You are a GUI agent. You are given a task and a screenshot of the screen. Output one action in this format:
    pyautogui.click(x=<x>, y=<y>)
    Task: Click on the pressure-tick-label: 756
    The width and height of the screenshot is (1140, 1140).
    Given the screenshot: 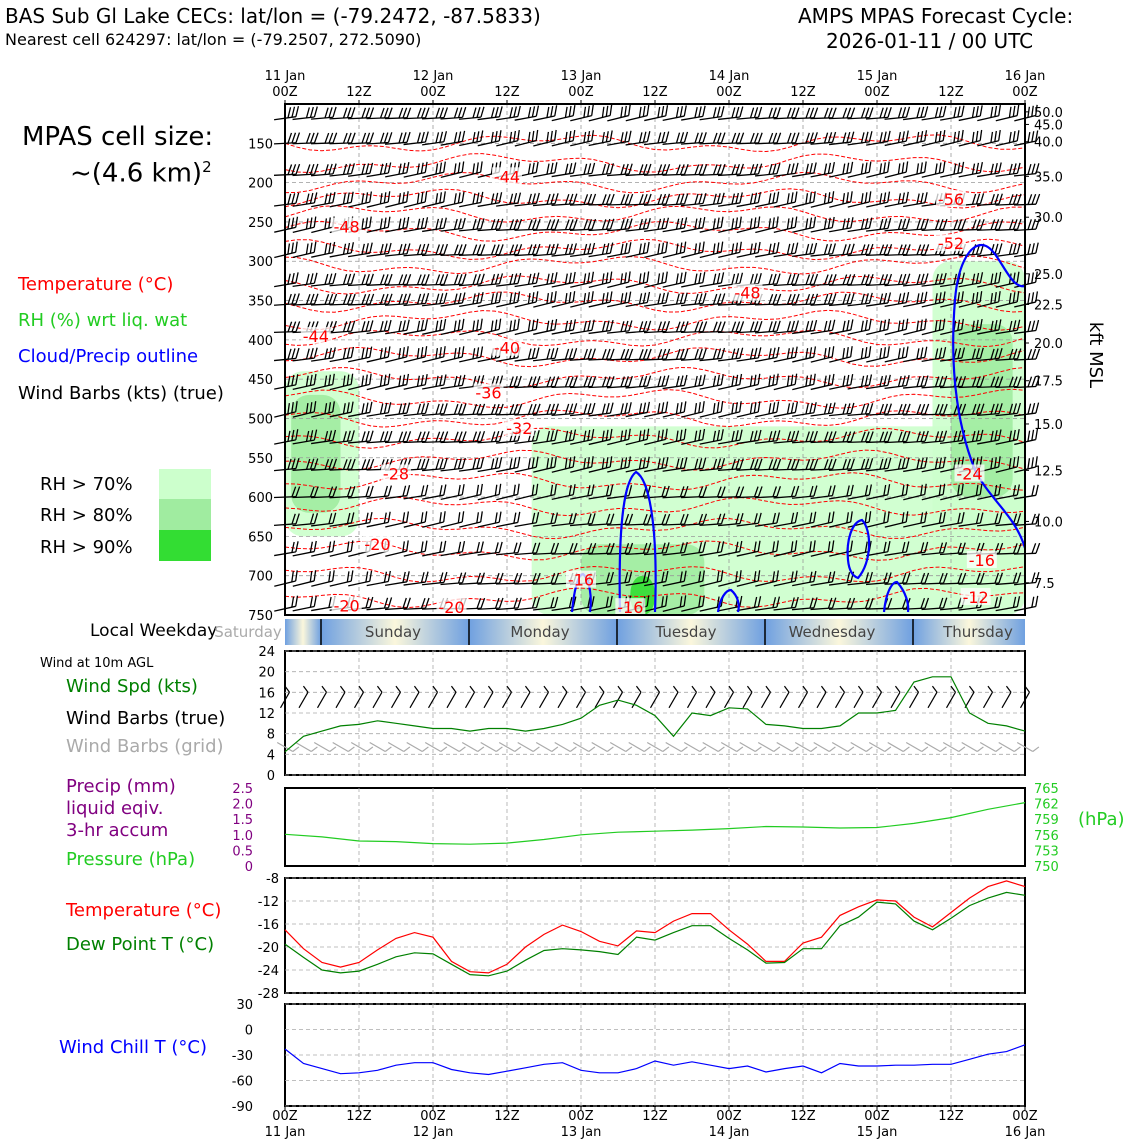 What is the action you would take?
    pyautogui.click(x=1046, y=836)
    